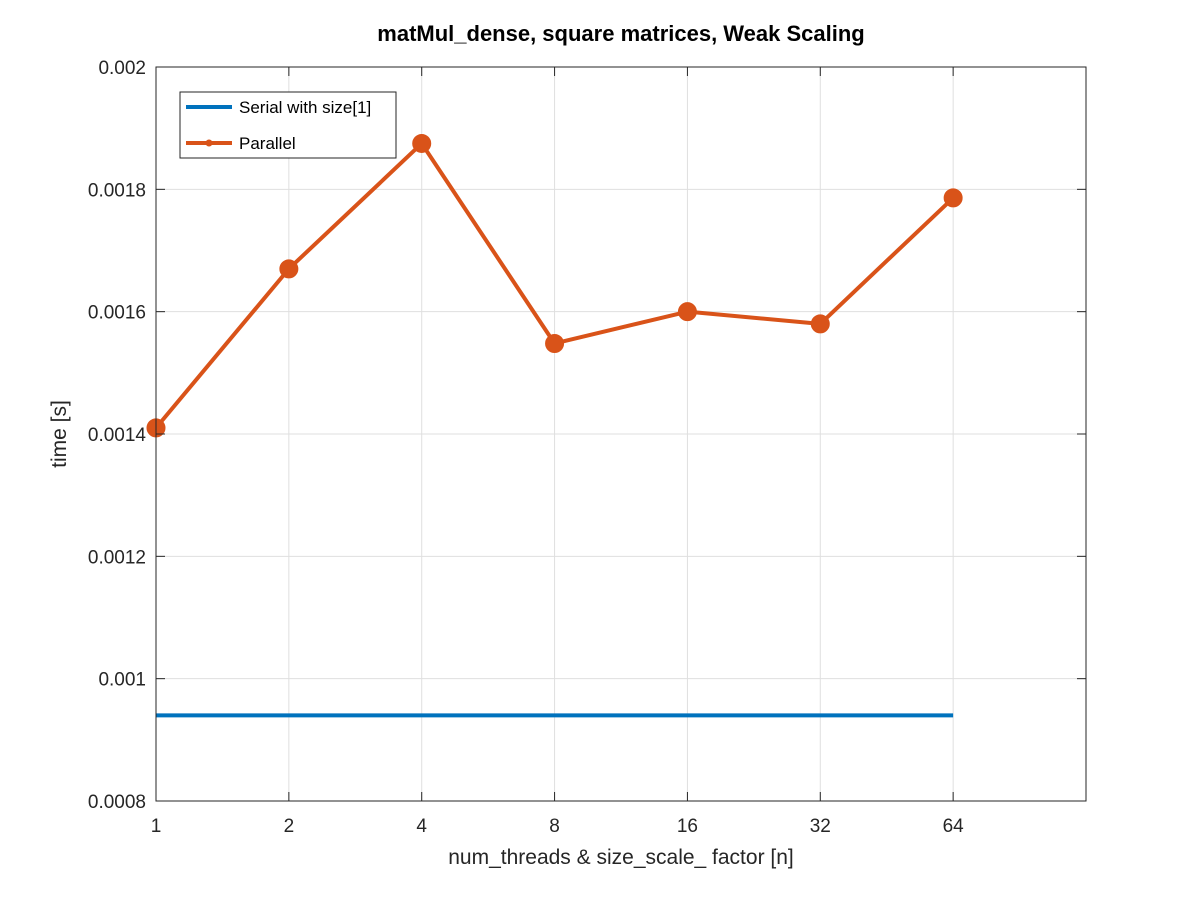 The image size is (1200, 900). I want to click on y-tick-label: 0.001, so click(122, 680).